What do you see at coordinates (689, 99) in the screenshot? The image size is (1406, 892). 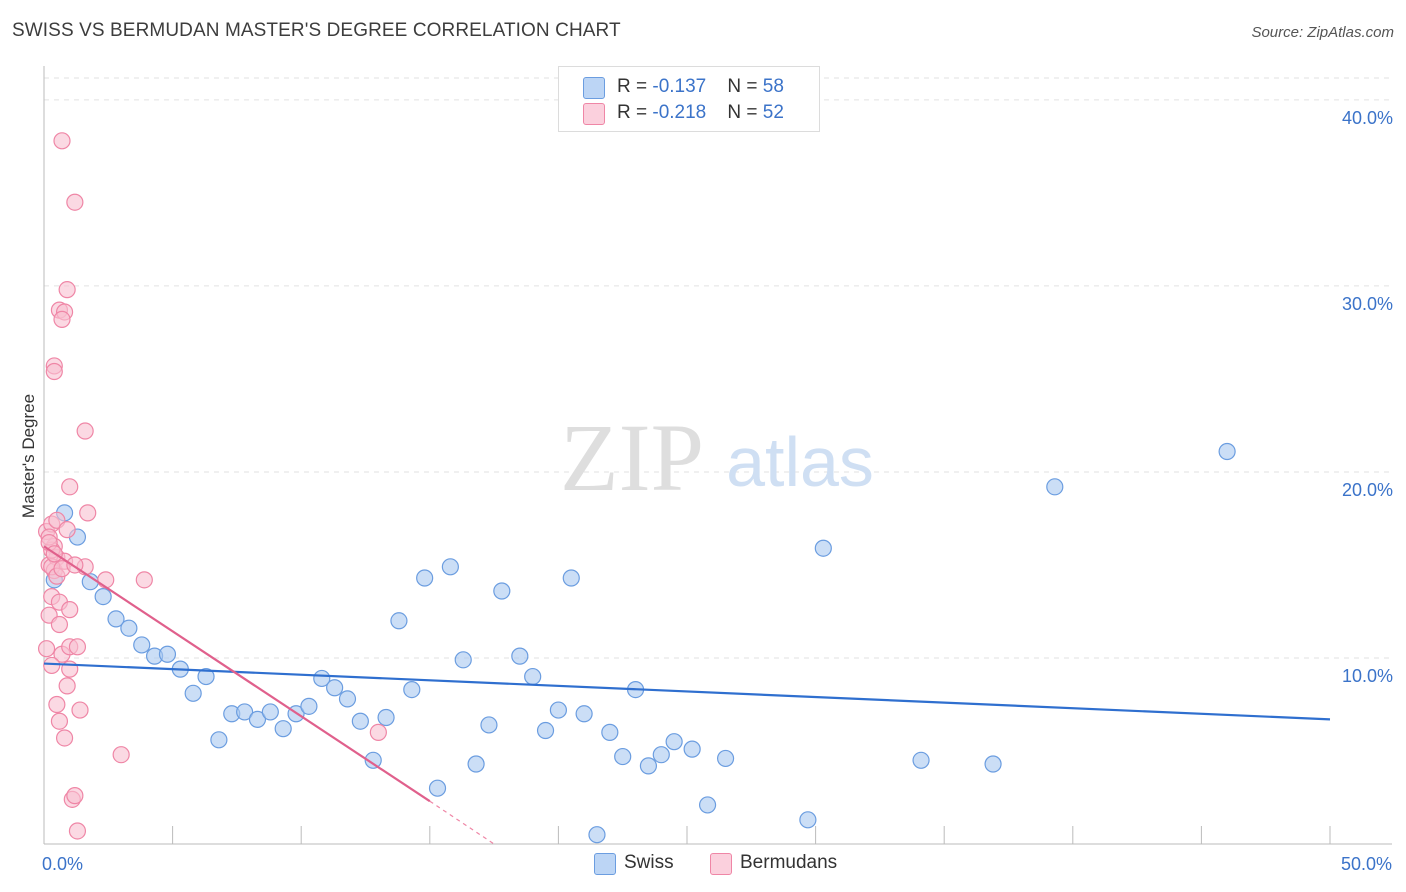 I see `correlation-legend: R = -0.137 N = 58 R = -0.218 N = 52` at bounding box center [689, 99].